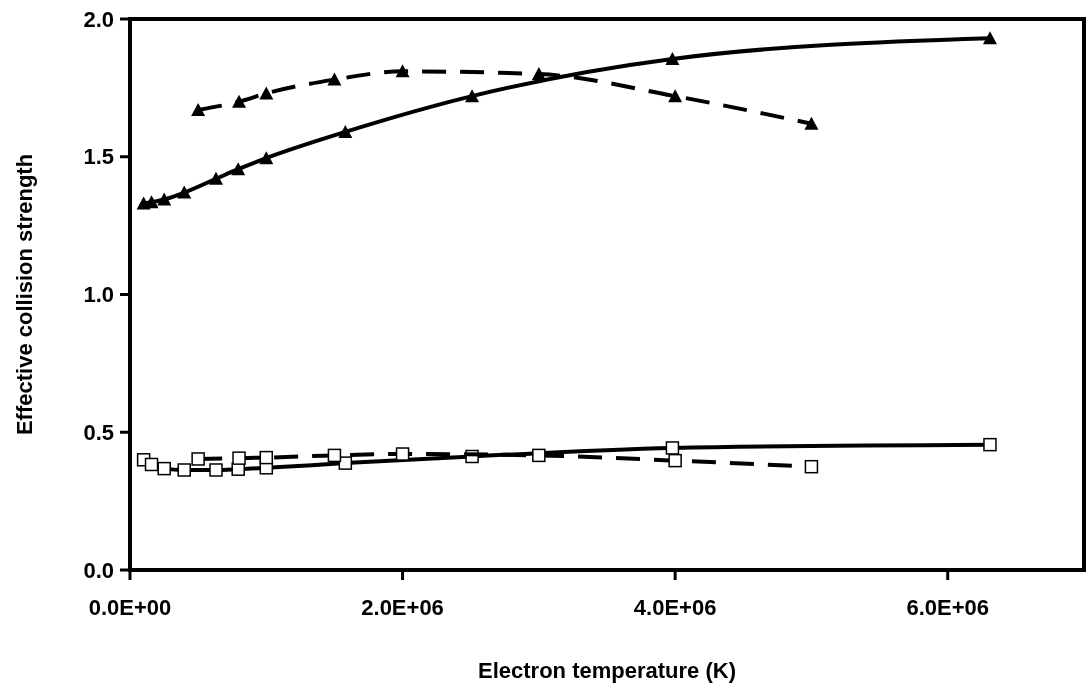 The image size is (1086, 692). I want to click on y-tick-label: 0.0, so click(98, 570).